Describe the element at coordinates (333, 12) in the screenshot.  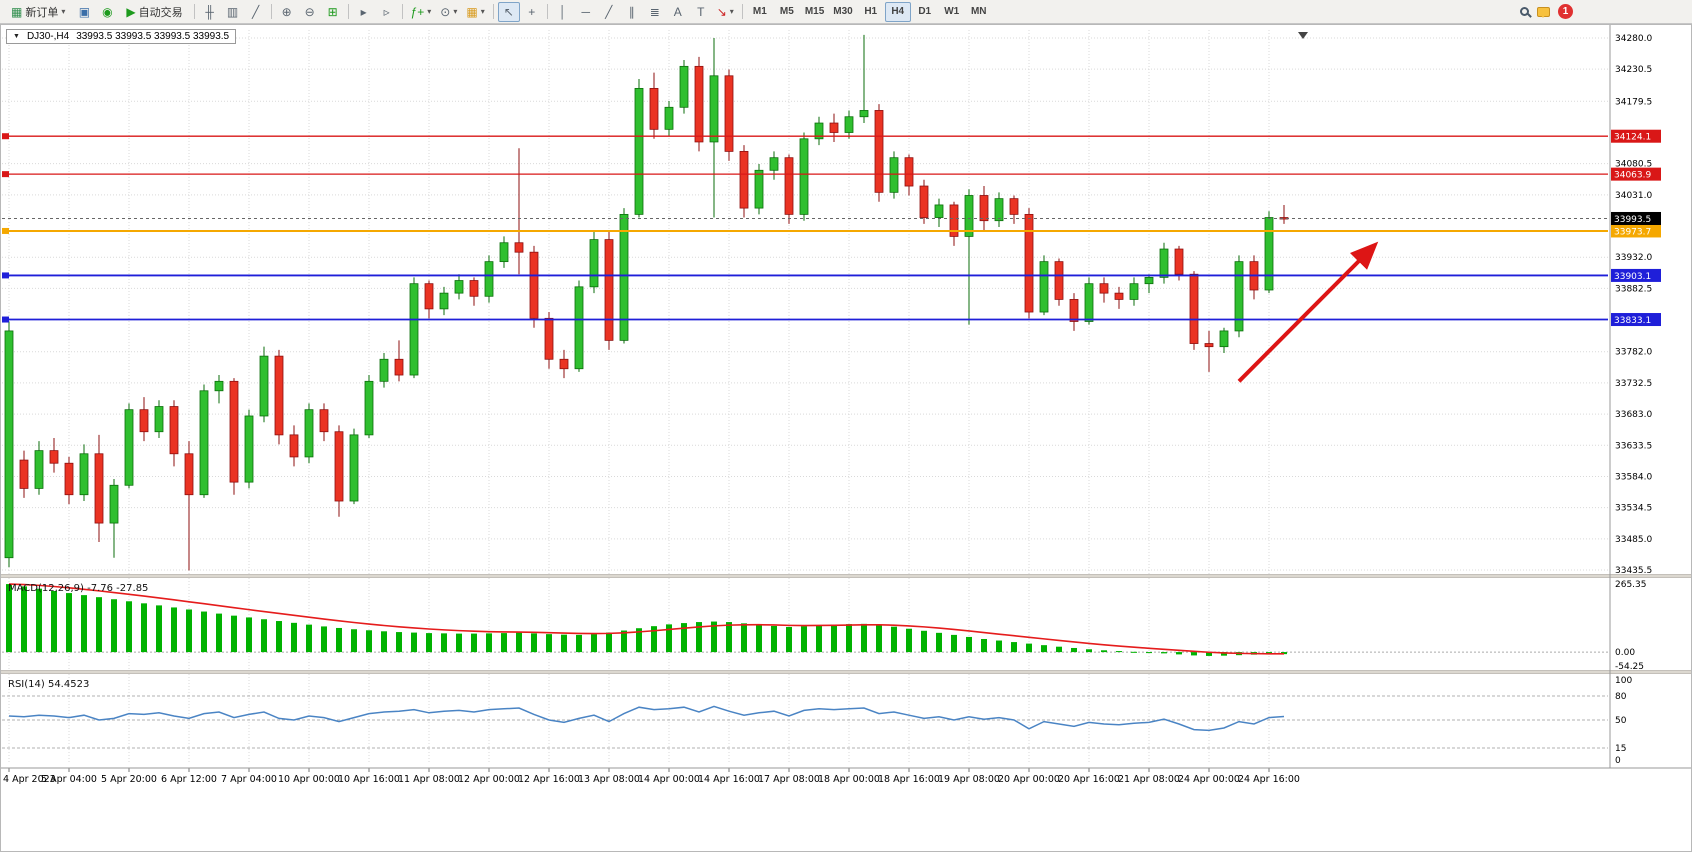
I see `tile-windows-button: ⊞` at that location.